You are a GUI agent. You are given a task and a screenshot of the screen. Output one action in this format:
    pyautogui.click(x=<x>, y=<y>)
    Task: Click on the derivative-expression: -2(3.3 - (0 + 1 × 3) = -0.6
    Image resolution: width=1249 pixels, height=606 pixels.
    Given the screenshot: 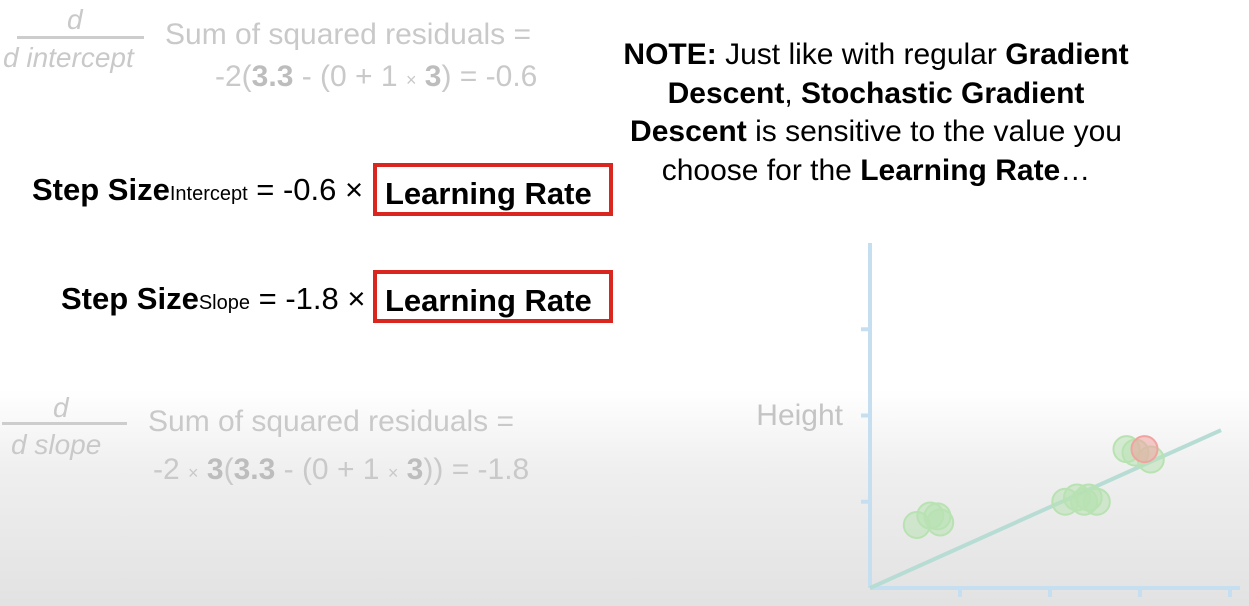 What is the action you would take?
    pyautogui.click(x=376, y=76)
    